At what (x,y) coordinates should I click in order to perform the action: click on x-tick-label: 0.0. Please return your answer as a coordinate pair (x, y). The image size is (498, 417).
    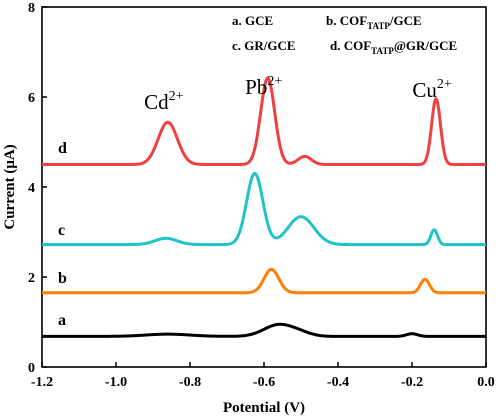
    Looking at the image, I should click on (486, 382).